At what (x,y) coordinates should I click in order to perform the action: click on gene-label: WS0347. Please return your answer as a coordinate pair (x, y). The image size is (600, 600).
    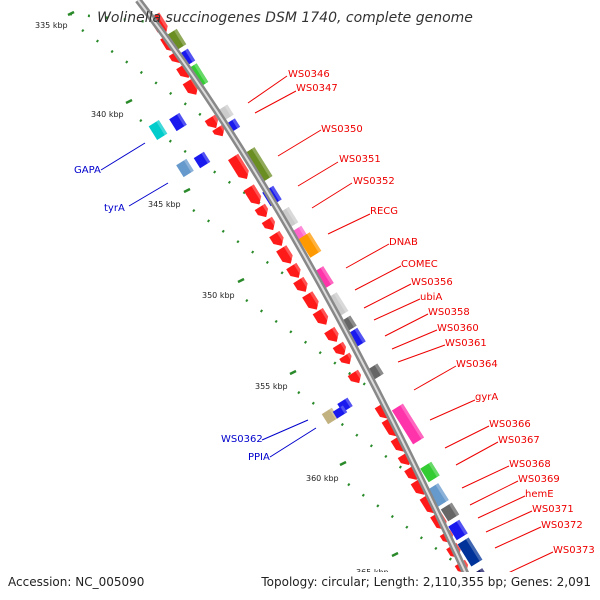
    Looking at the image, I should click on (317, 88).